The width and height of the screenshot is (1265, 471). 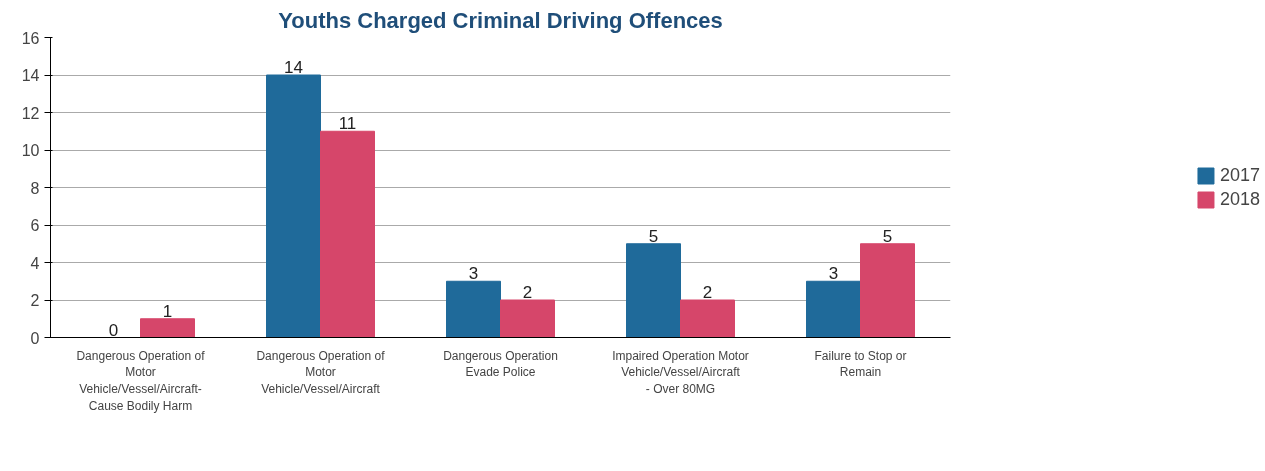 I want to click on y-tick-label: 4, so click(x=35, y=263).